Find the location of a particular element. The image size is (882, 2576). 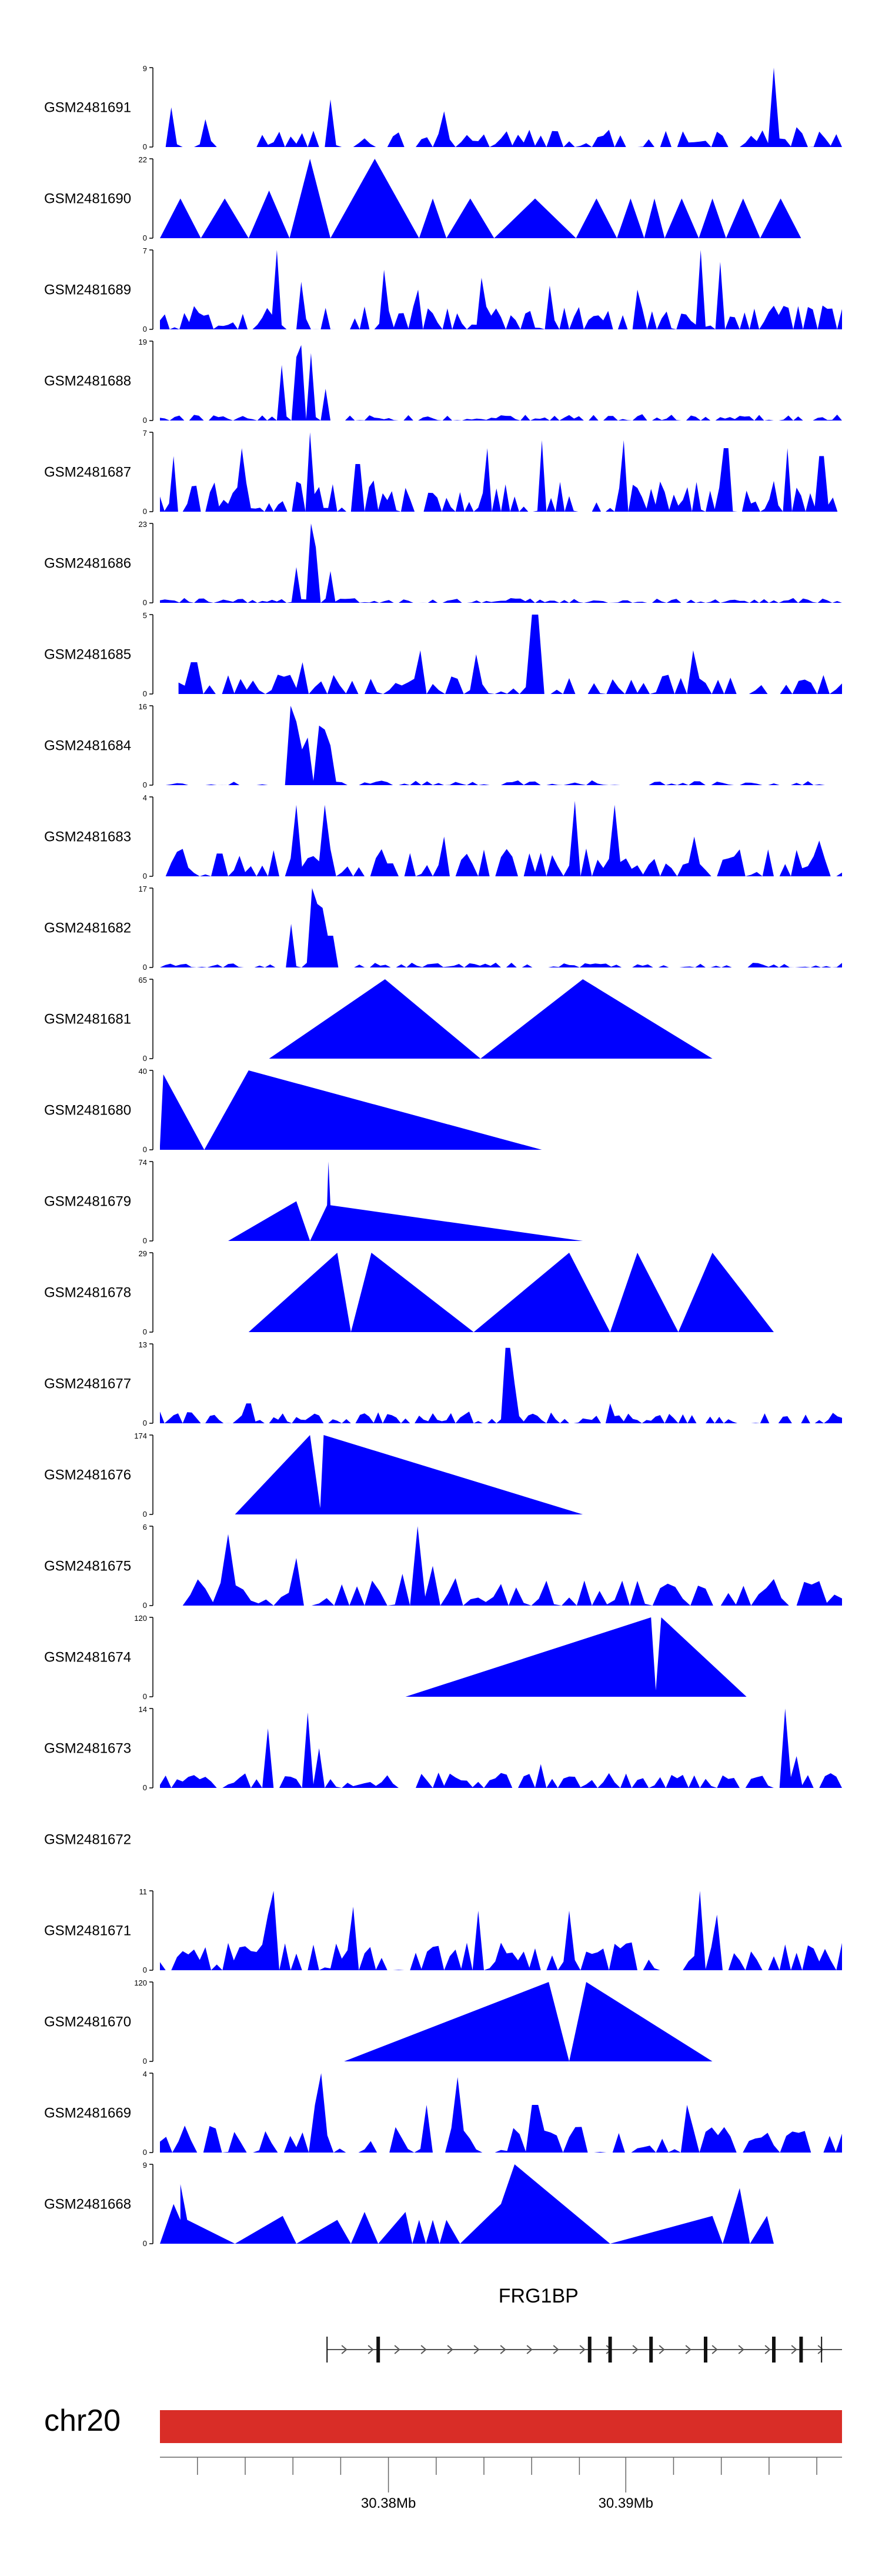

track-label: GSM2481687 is located at coordinates (87, 473).